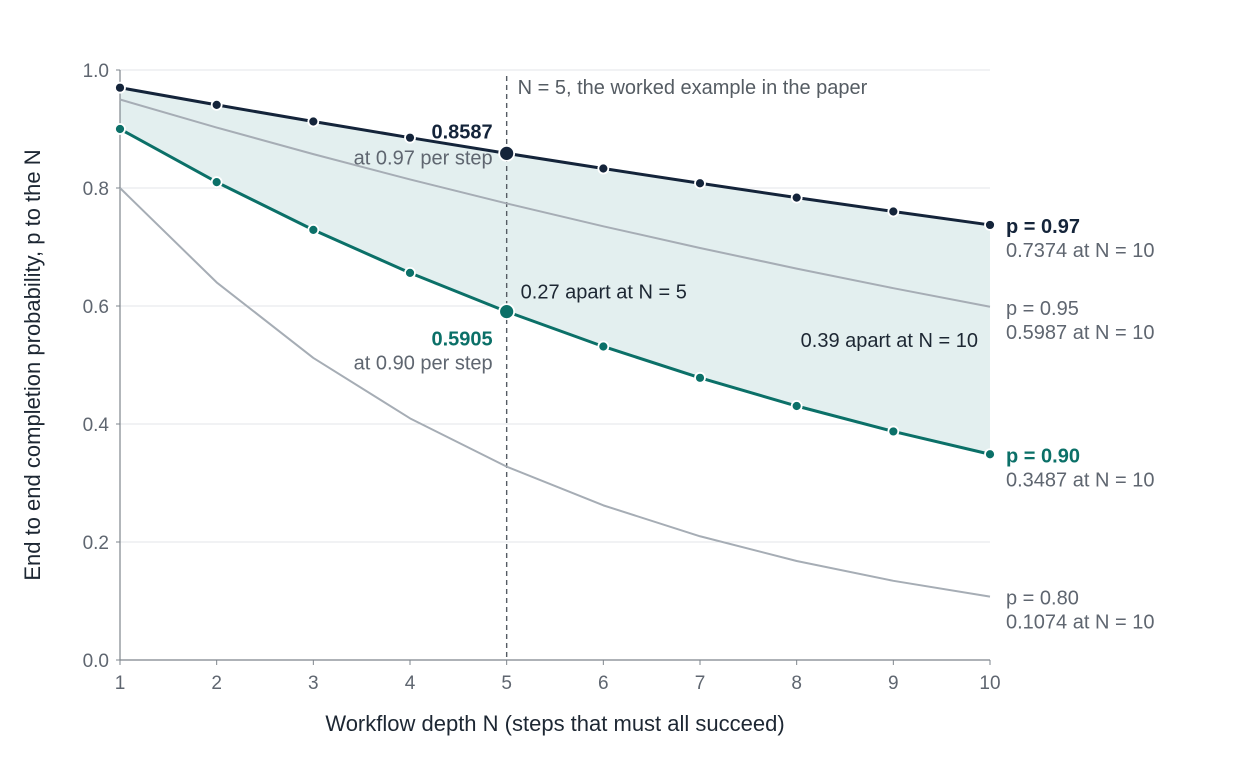  What do you see at coordinates (889, 341) in the screenshot?
I see `gap-label: 0.39 apart at N = 10` at bounding box center [889, 341].